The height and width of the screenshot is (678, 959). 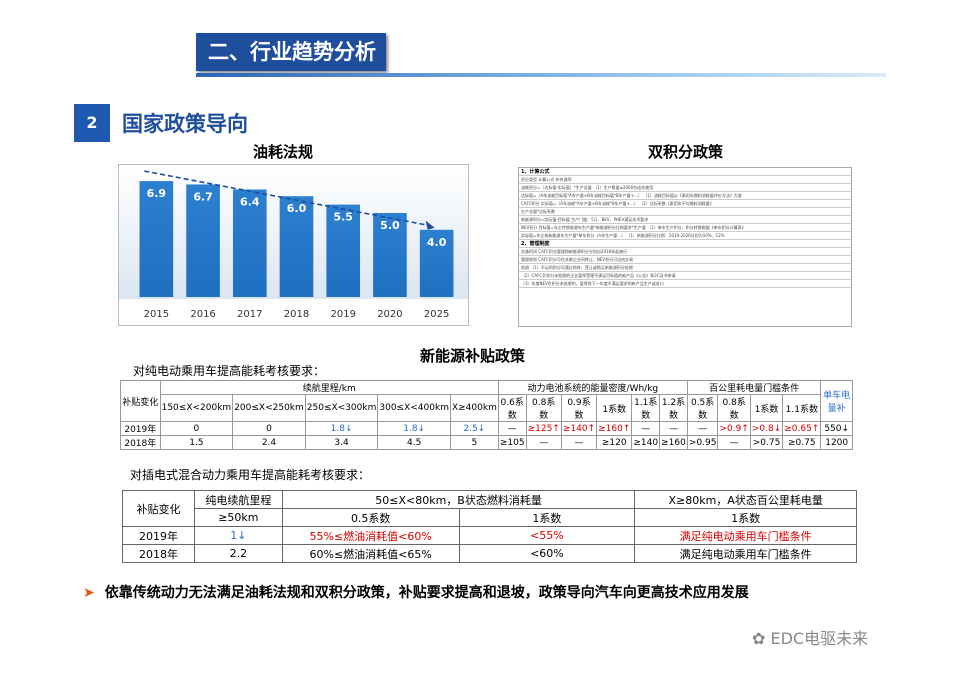 I want to click on phev-range-header: 纯电续航里程, so click(x=238, y=499).